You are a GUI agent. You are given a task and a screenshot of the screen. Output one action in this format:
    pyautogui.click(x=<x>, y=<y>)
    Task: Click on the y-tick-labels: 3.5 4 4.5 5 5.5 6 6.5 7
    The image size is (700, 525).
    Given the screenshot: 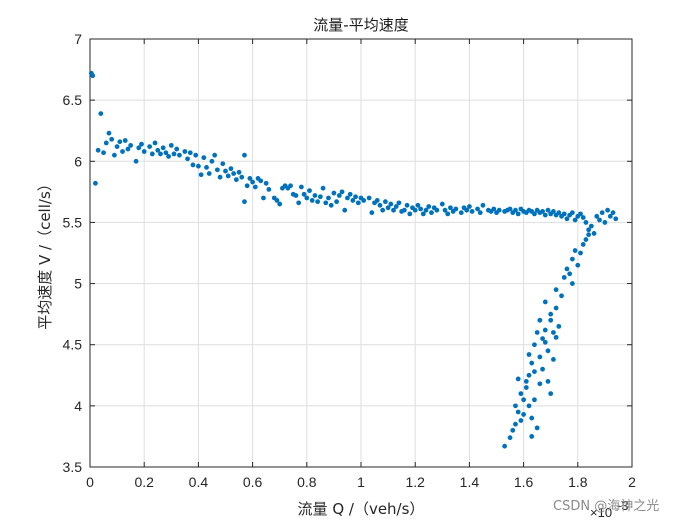 What is the action you would take?
    pyautogui.click(x=73, y=253)
    